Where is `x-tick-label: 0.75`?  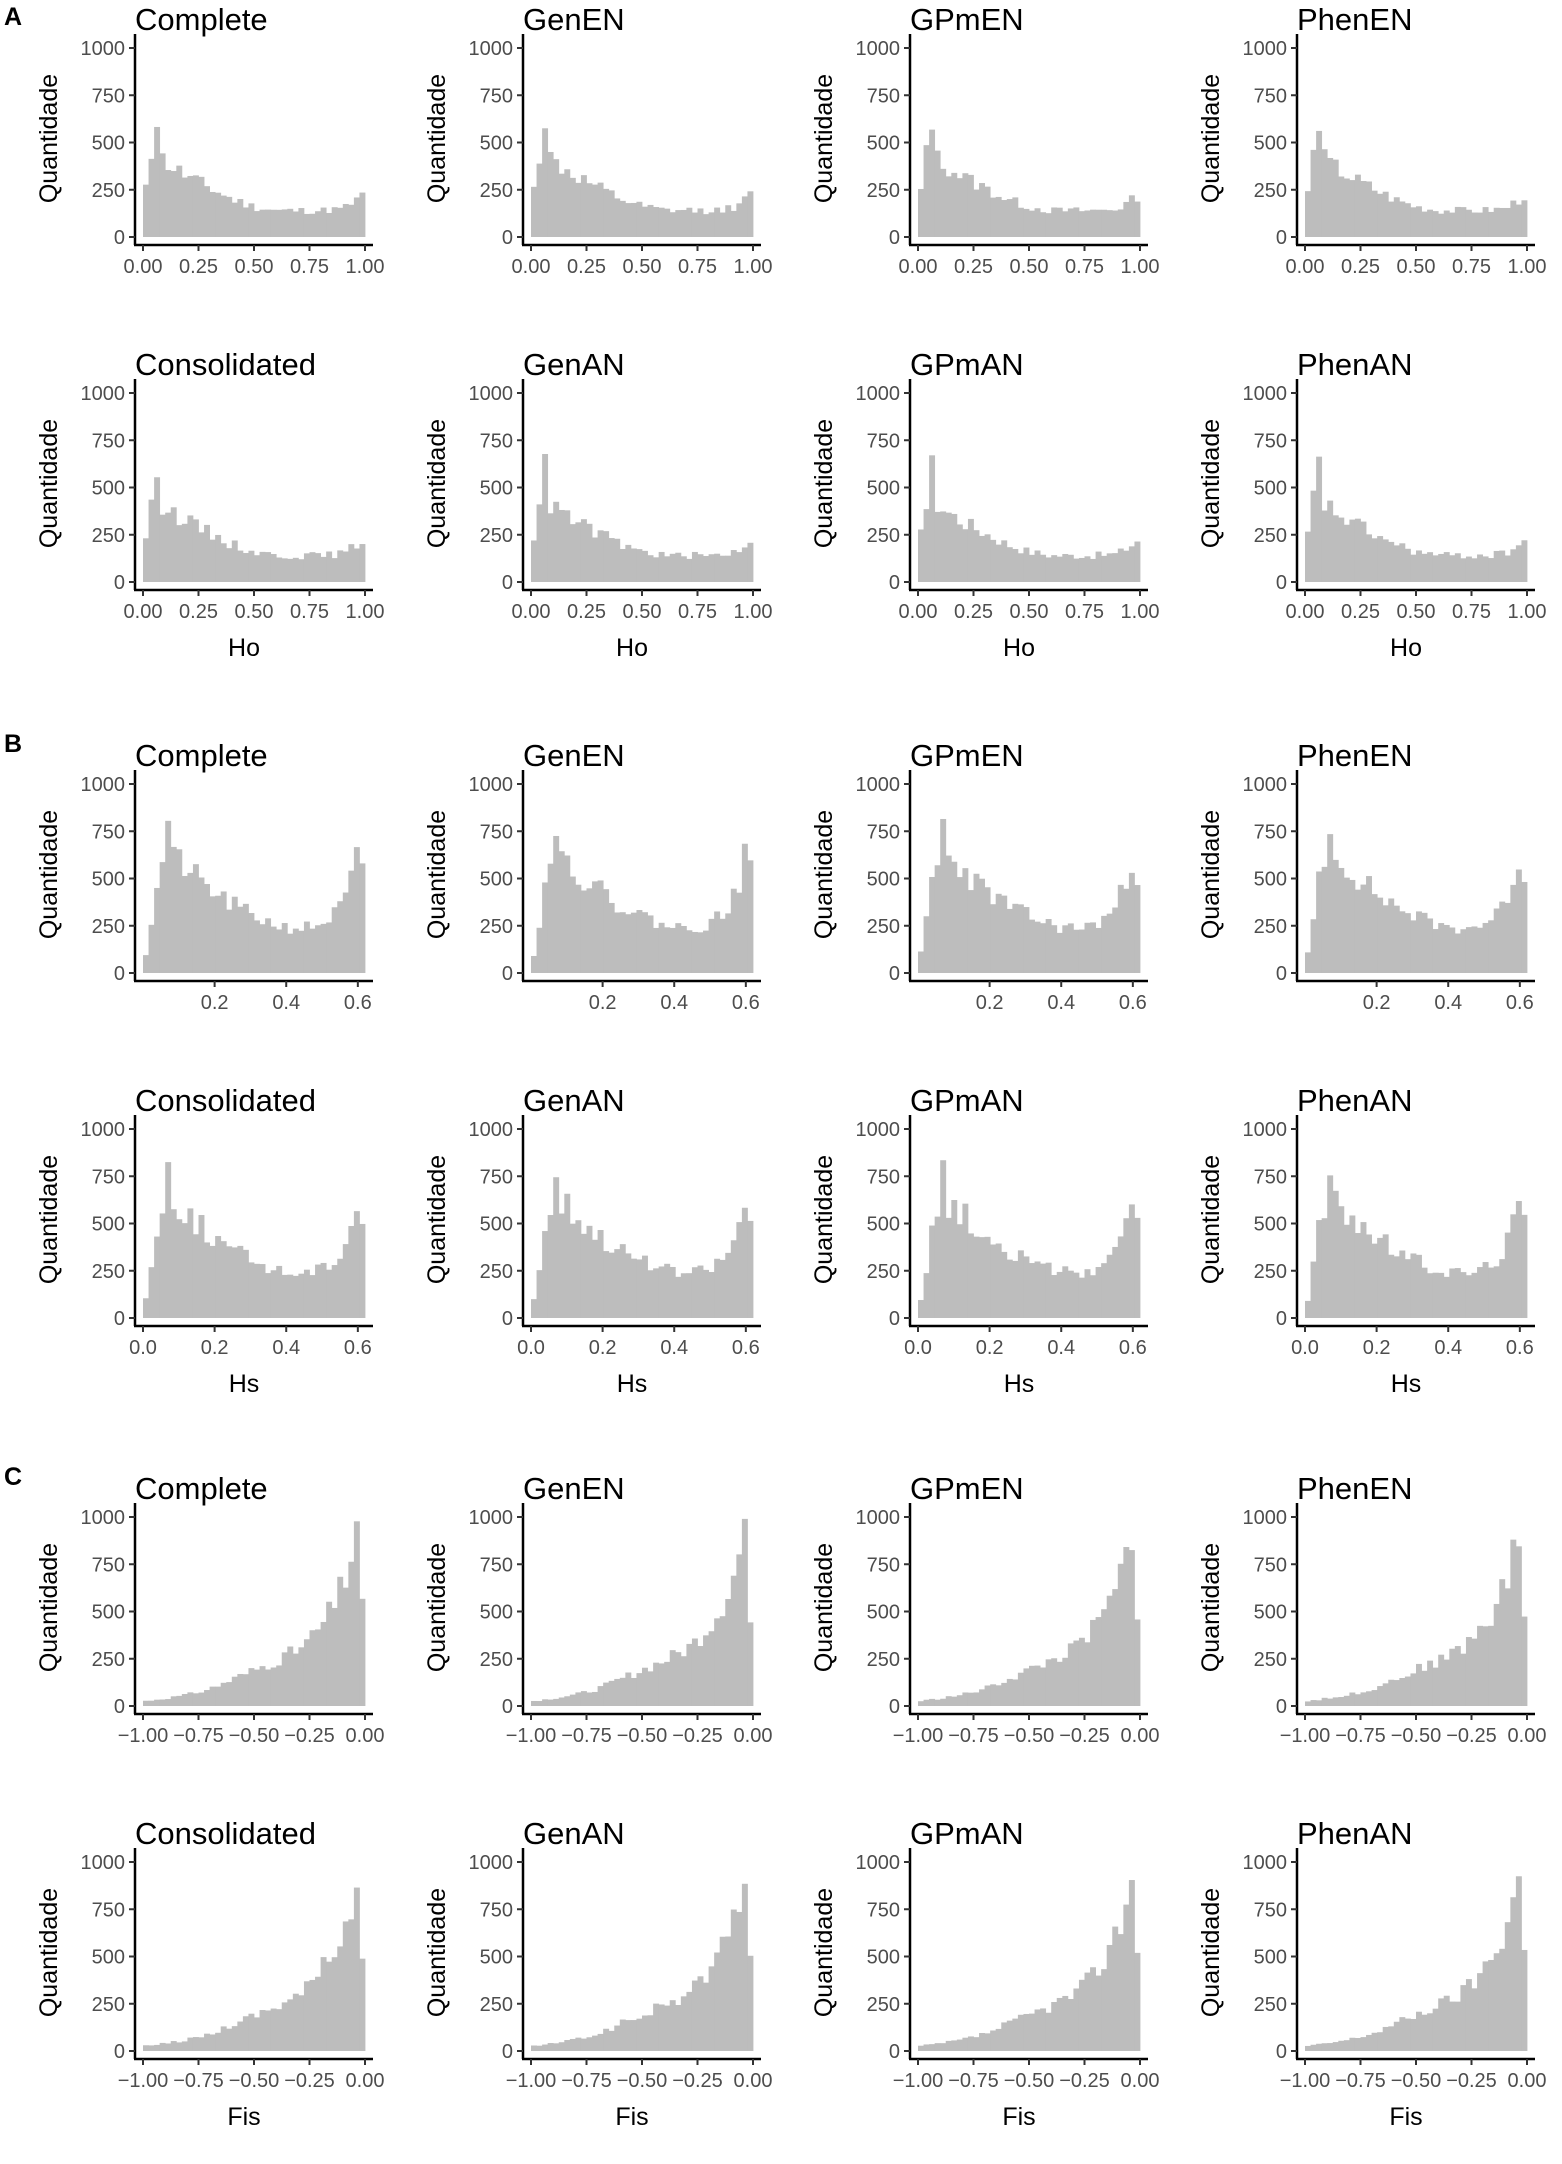
x-tick-label: 0.75 is located at coordinates (697, 267).